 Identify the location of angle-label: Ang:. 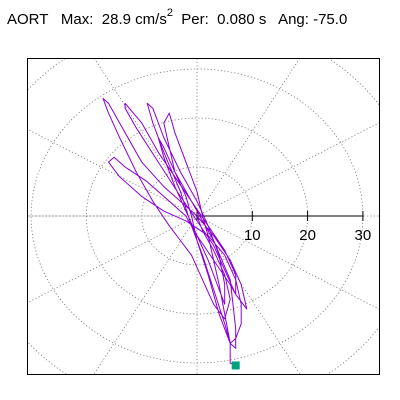
(293, 19).